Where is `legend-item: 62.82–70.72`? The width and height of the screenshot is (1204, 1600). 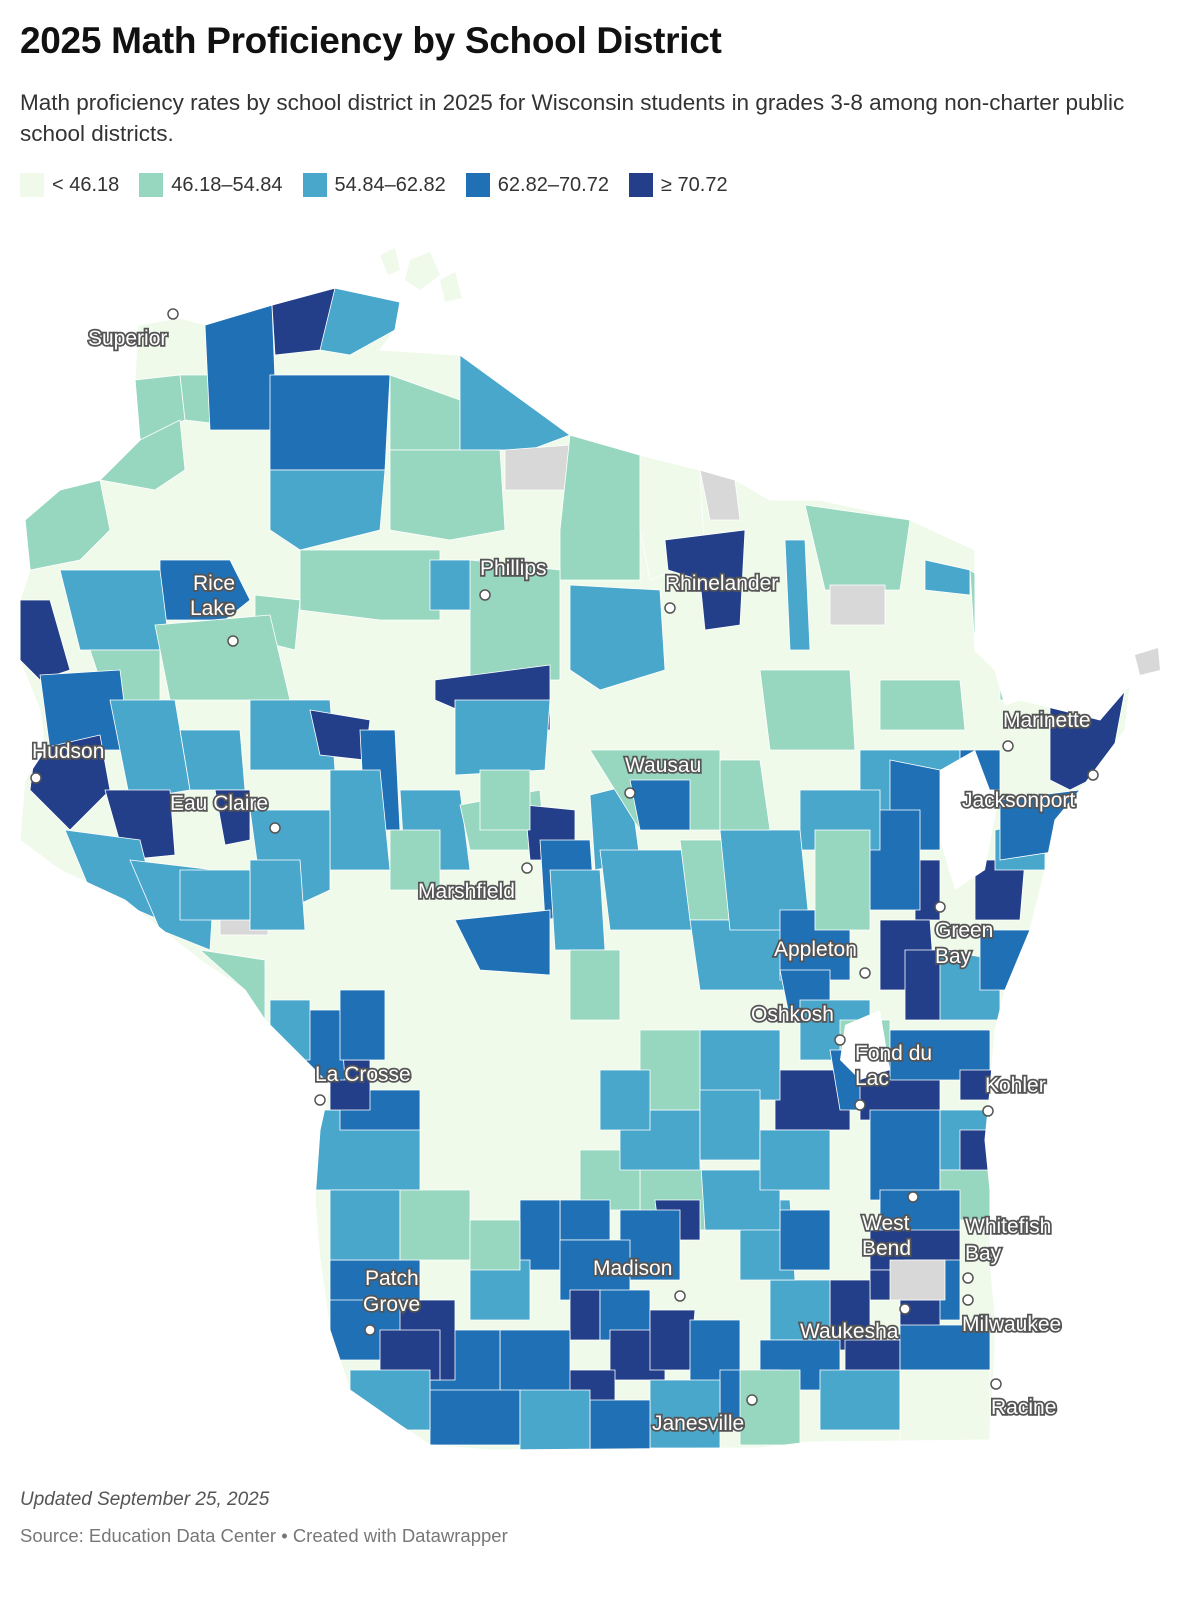 legend-item: 62.82–70.72 is located at coordinates (537, 185).